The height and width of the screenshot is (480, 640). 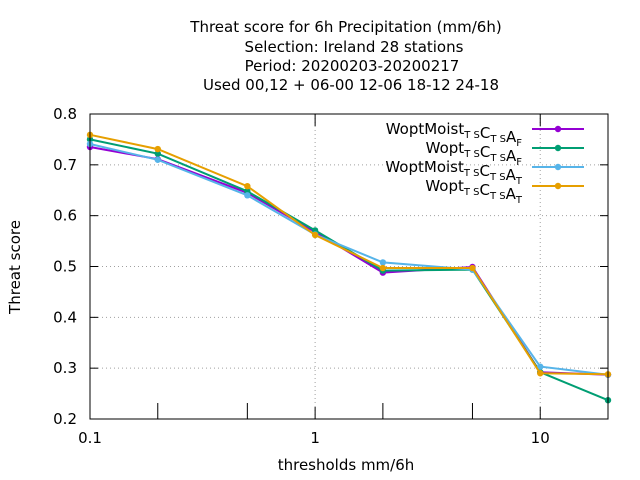 I want to click on legend-entry-3: WoptMoistT SCT SAT, so click(x=484, y=172).